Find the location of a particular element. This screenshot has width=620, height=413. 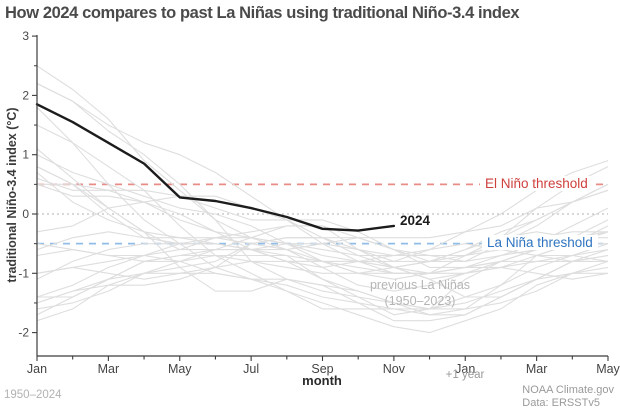

previous-la-ninas-line1: previous La Niñas is located at coordinates (420, 285).